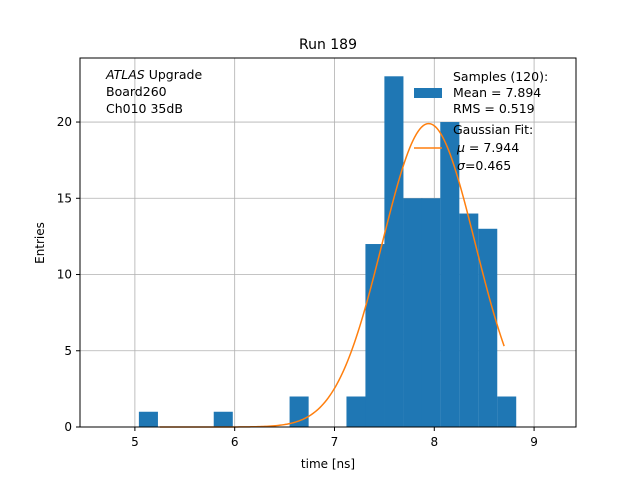  Describe the element at coordinates (68, 351) in the screenshot. I see `y-tick-label: 5` at that location.